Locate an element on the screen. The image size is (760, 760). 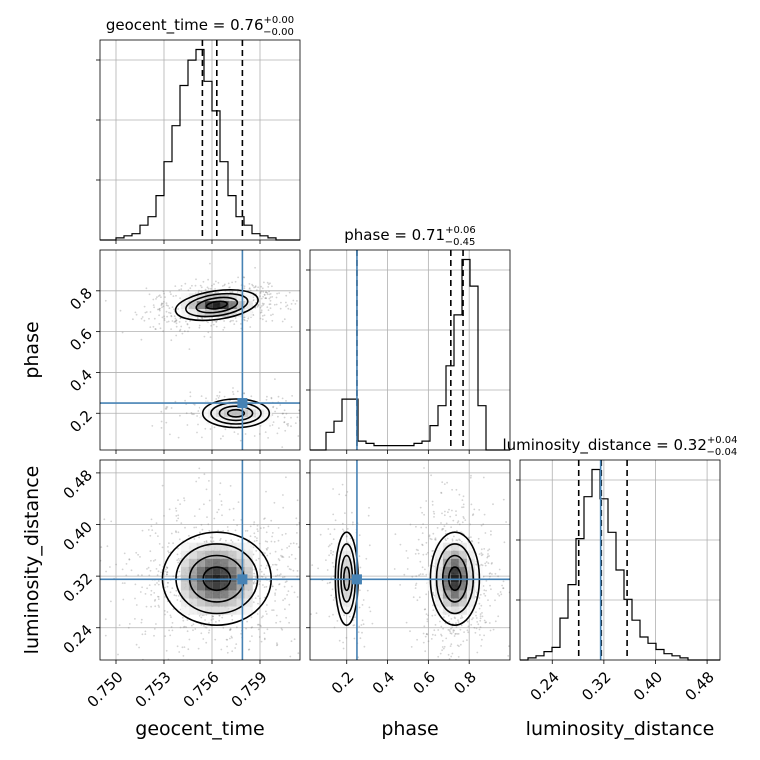
y-tick-label: 0.32 is located at coordinates (78, 587).